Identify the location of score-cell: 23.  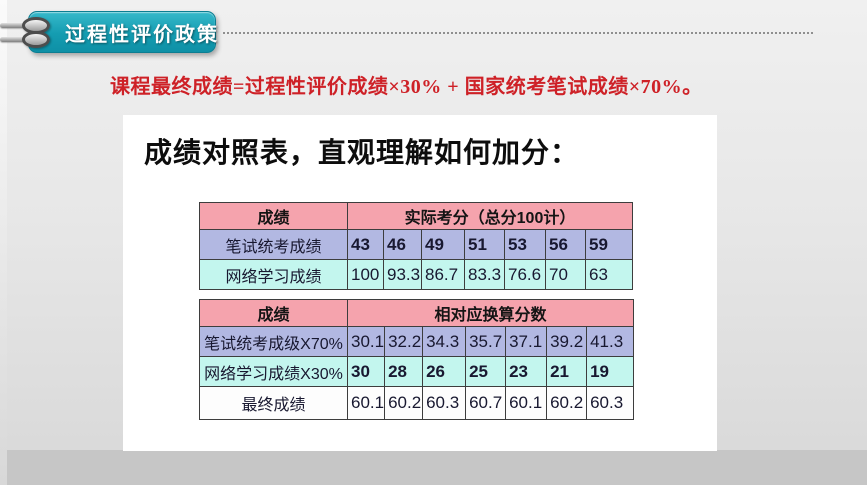
(526, 371).